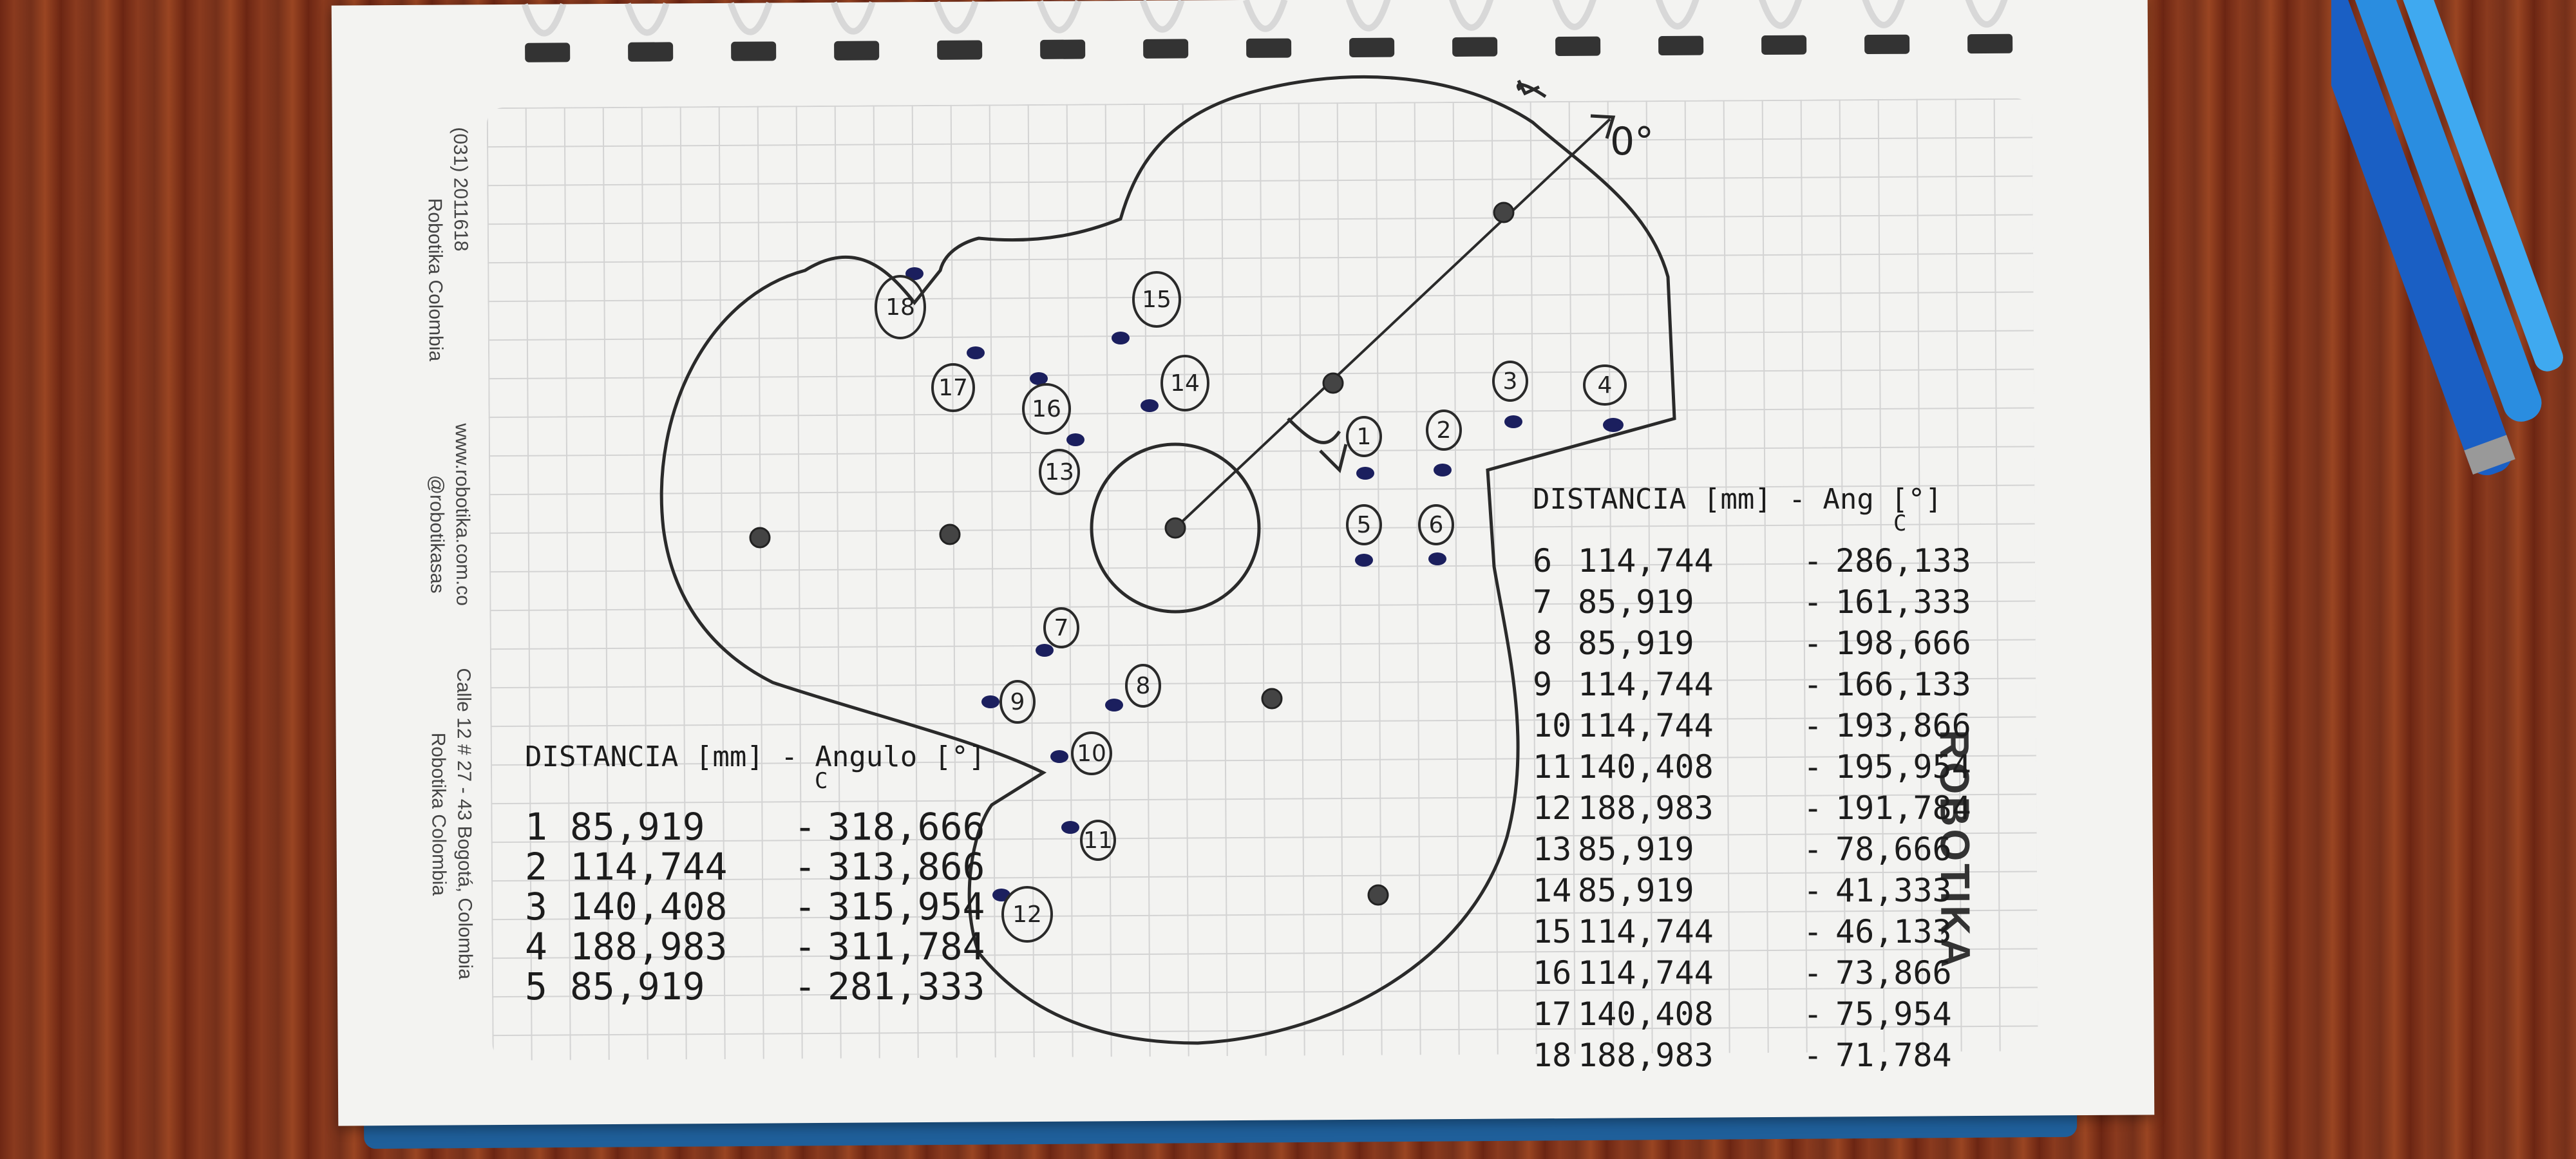 This screenshot has height=1159, width=2576. Describe the element at coordinates (821, 781) in the screenshot. I see `table-left-header-sub: C` at that location.